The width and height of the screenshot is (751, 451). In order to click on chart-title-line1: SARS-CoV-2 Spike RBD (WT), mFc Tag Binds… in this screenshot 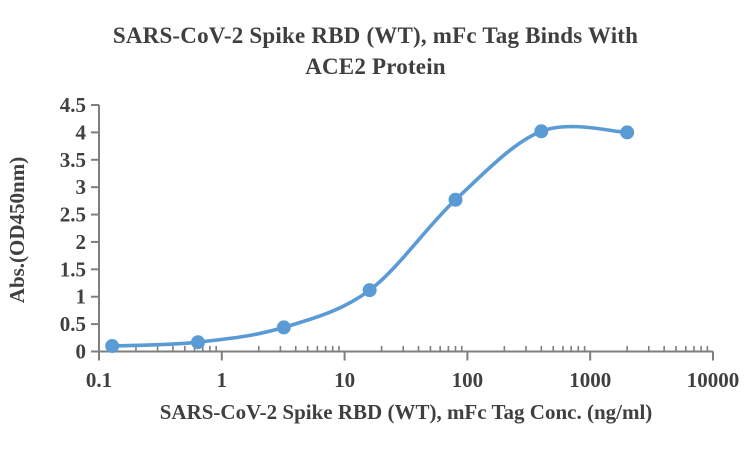, I will do `click(375, 35)`.